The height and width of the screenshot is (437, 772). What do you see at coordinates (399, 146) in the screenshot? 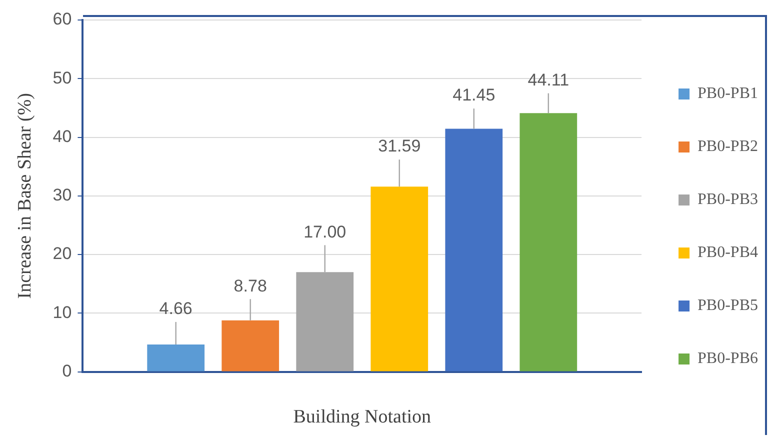
I see `data-label: 31.59` at bounding box center [399, 146].